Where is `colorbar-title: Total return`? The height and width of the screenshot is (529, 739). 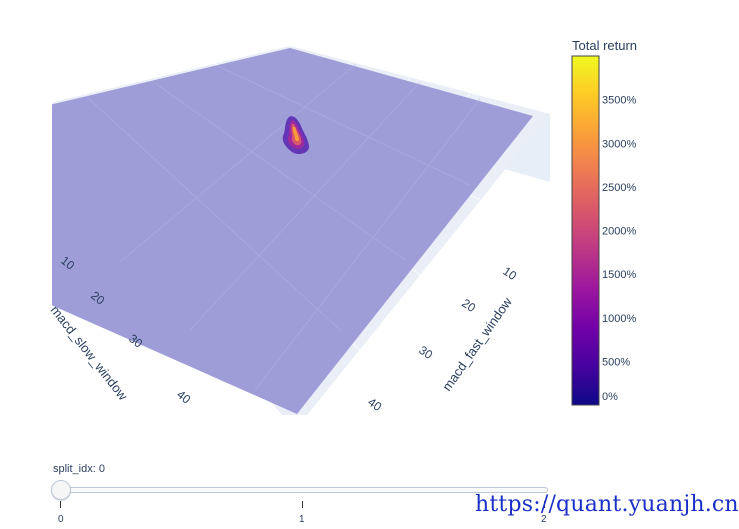 colorbar-title: Total return is located at coordinates (604, 45).